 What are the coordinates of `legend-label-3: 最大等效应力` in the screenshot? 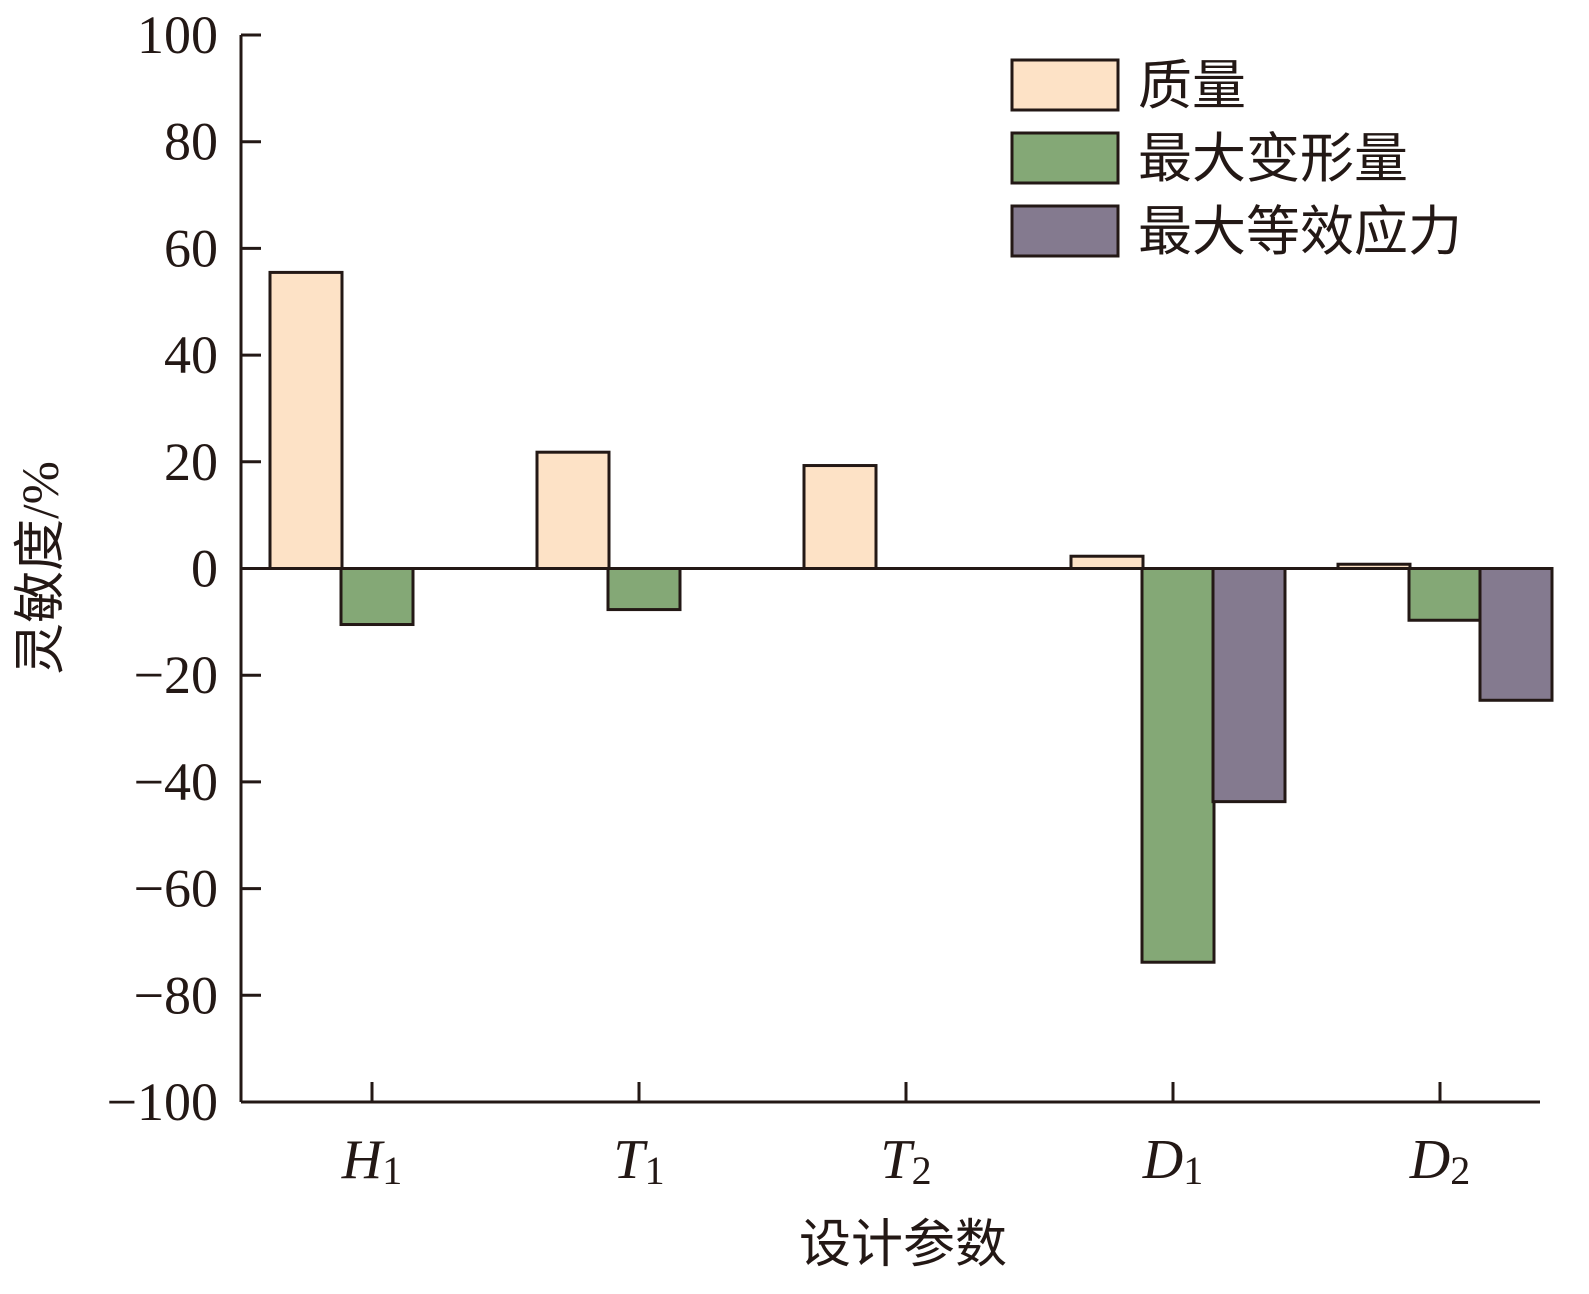 It's located at (1300, 232).